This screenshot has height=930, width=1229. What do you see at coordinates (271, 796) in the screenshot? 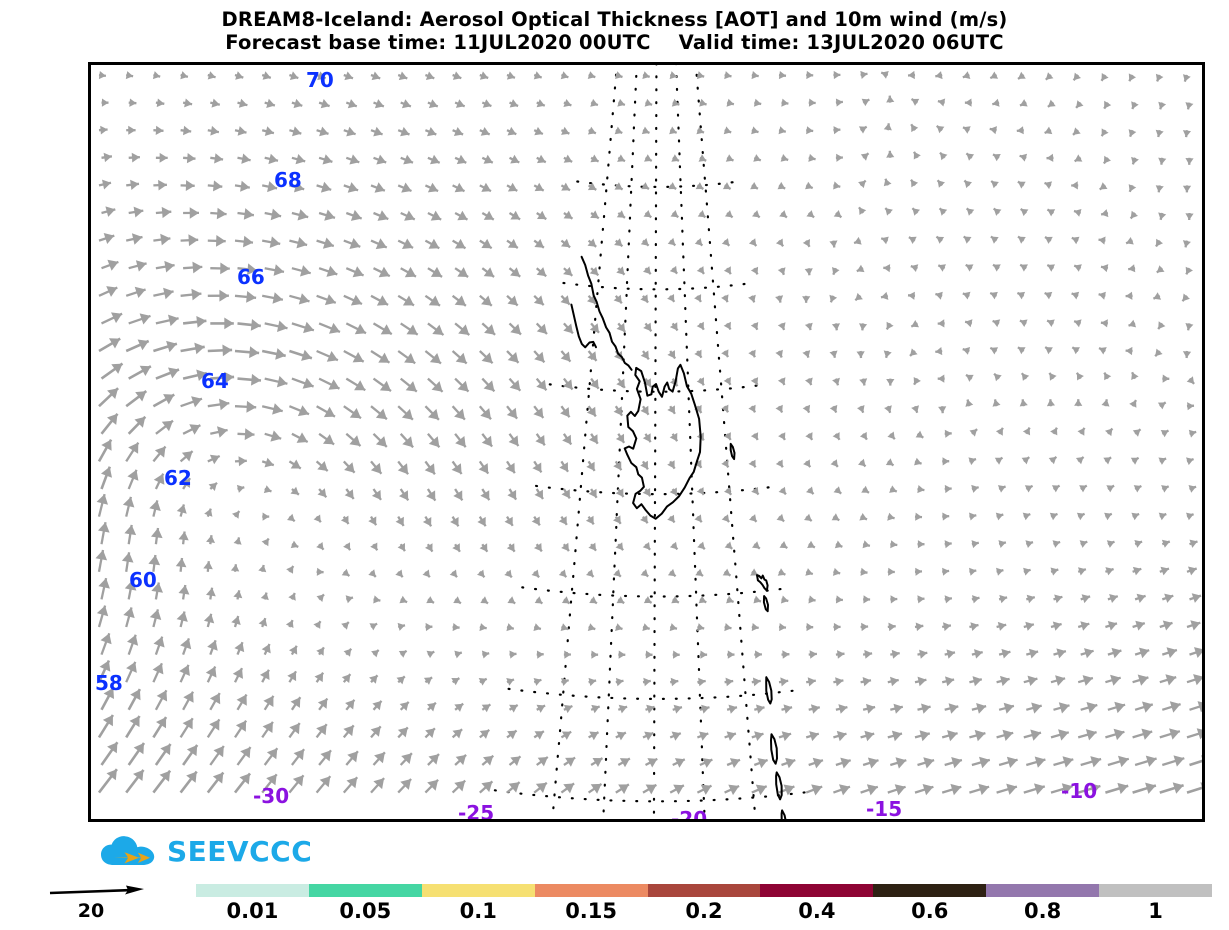
I see `longitude-label: -30` at bounding box center [271, 796].